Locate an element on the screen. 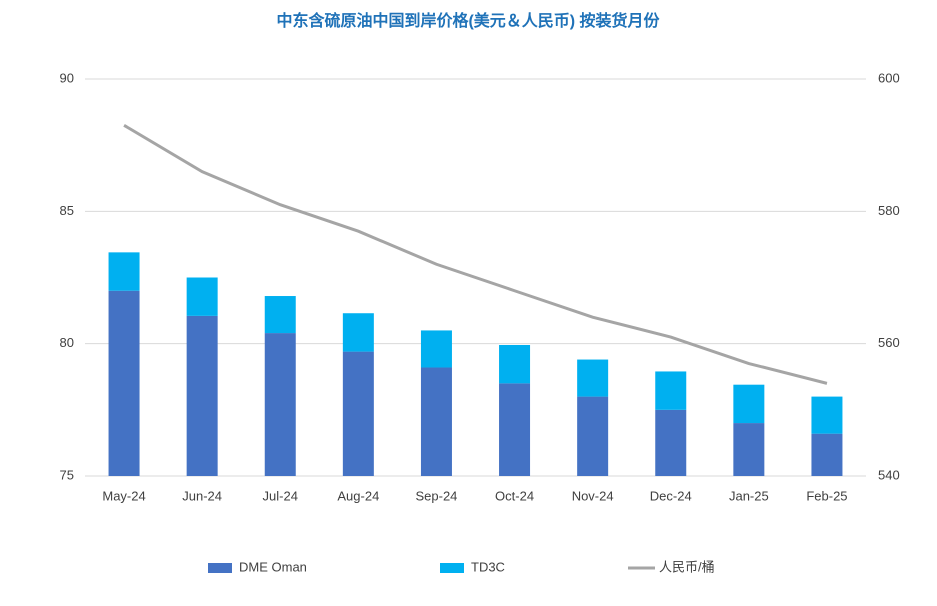 Image resolution: width=937 pixels, height=606 pixels. x-tick-label: Sep-24 is located at coordinates (436, 495).